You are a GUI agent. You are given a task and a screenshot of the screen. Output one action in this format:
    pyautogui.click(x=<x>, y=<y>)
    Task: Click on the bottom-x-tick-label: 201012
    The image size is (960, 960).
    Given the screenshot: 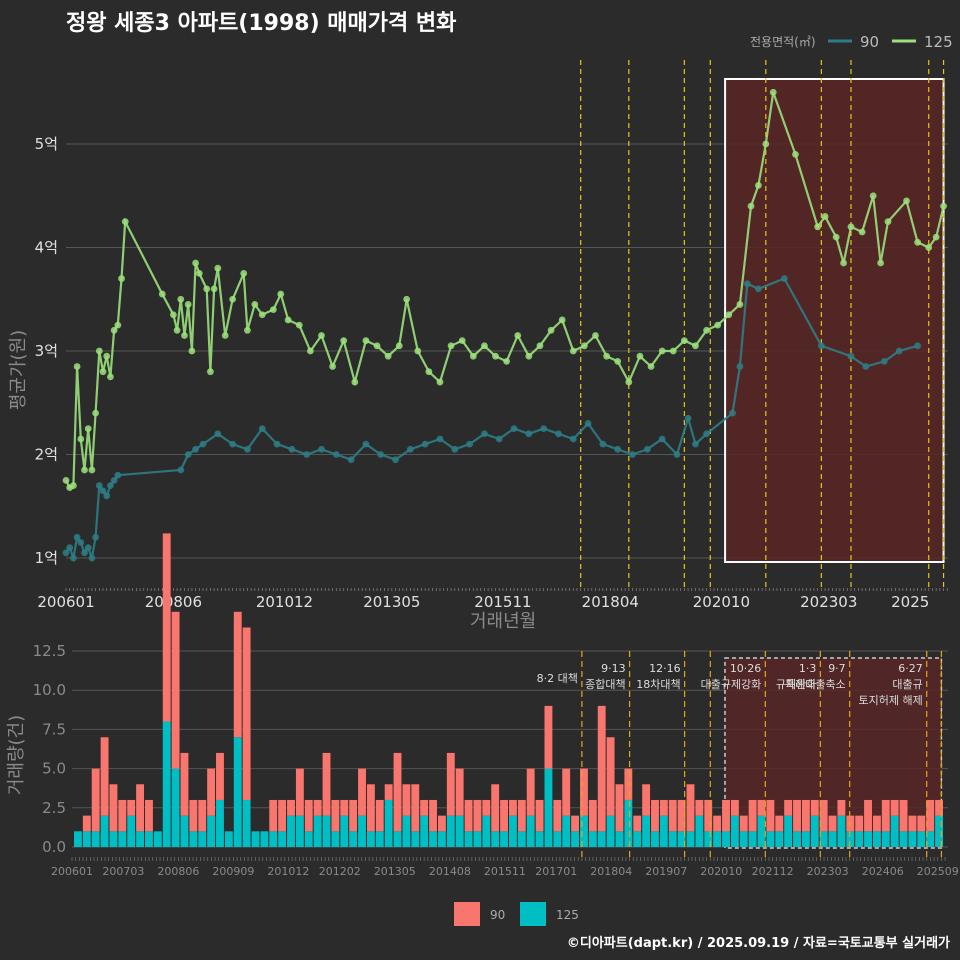 What is the action you would take?
    pyautogui.click(x=288, y=871)
    